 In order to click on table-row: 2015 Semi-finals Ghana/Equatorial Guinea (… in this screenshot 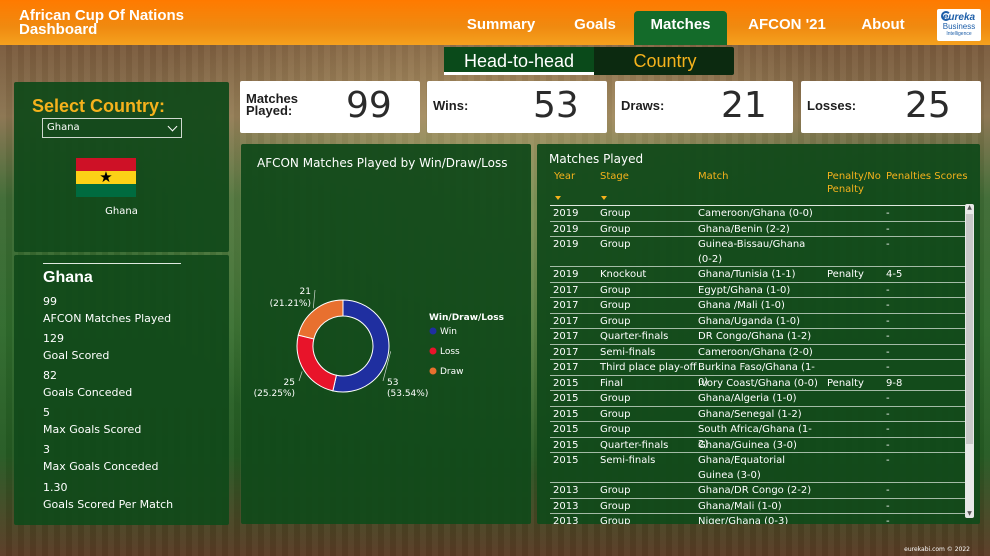, I will do `click(759, 468)`.